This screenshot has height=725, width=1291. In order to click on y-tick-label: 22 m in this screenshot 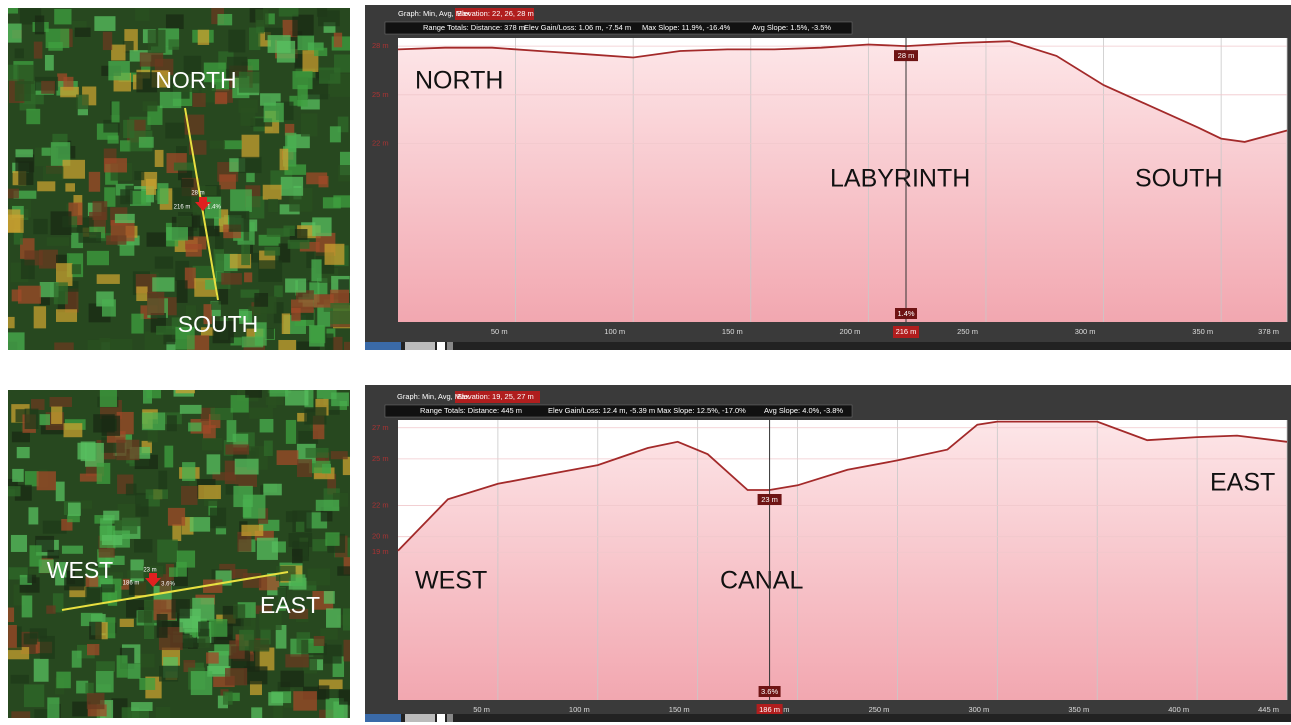, I will do `click(380, 505)`.